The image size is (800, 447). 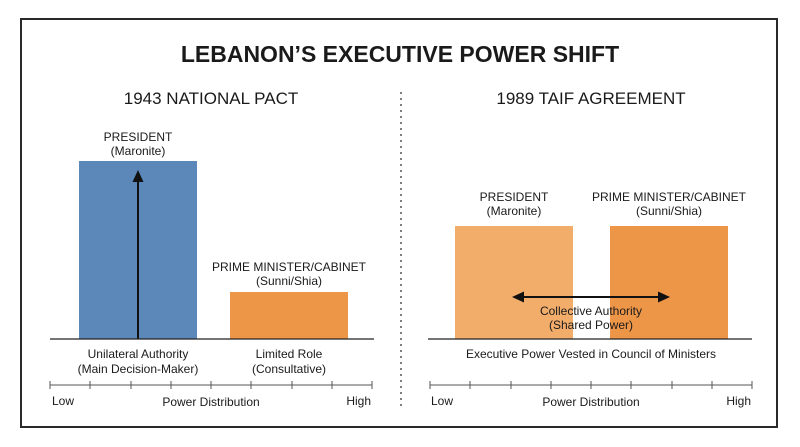 I want to click on right-shared-arrow-head-left, so click(x=518, y=297).